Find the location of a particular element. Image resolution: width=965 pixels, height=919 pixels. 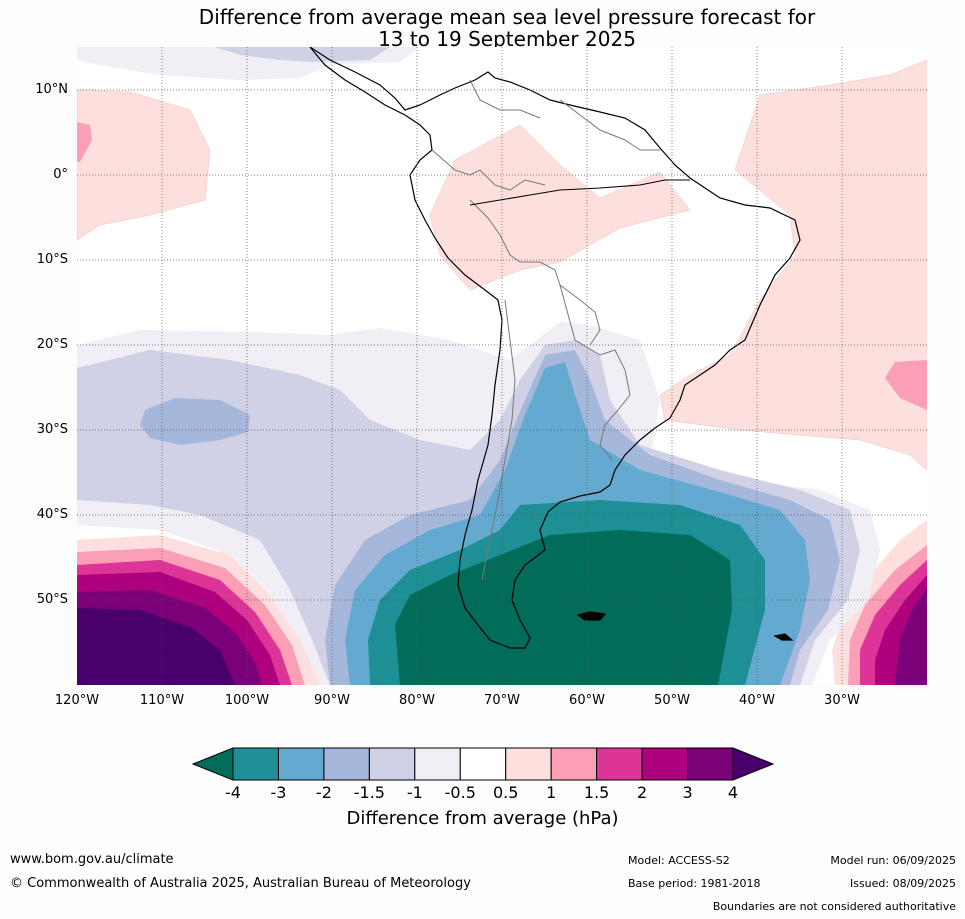

colorbar-tick-label: -4 is located at coordinates (233, 792).